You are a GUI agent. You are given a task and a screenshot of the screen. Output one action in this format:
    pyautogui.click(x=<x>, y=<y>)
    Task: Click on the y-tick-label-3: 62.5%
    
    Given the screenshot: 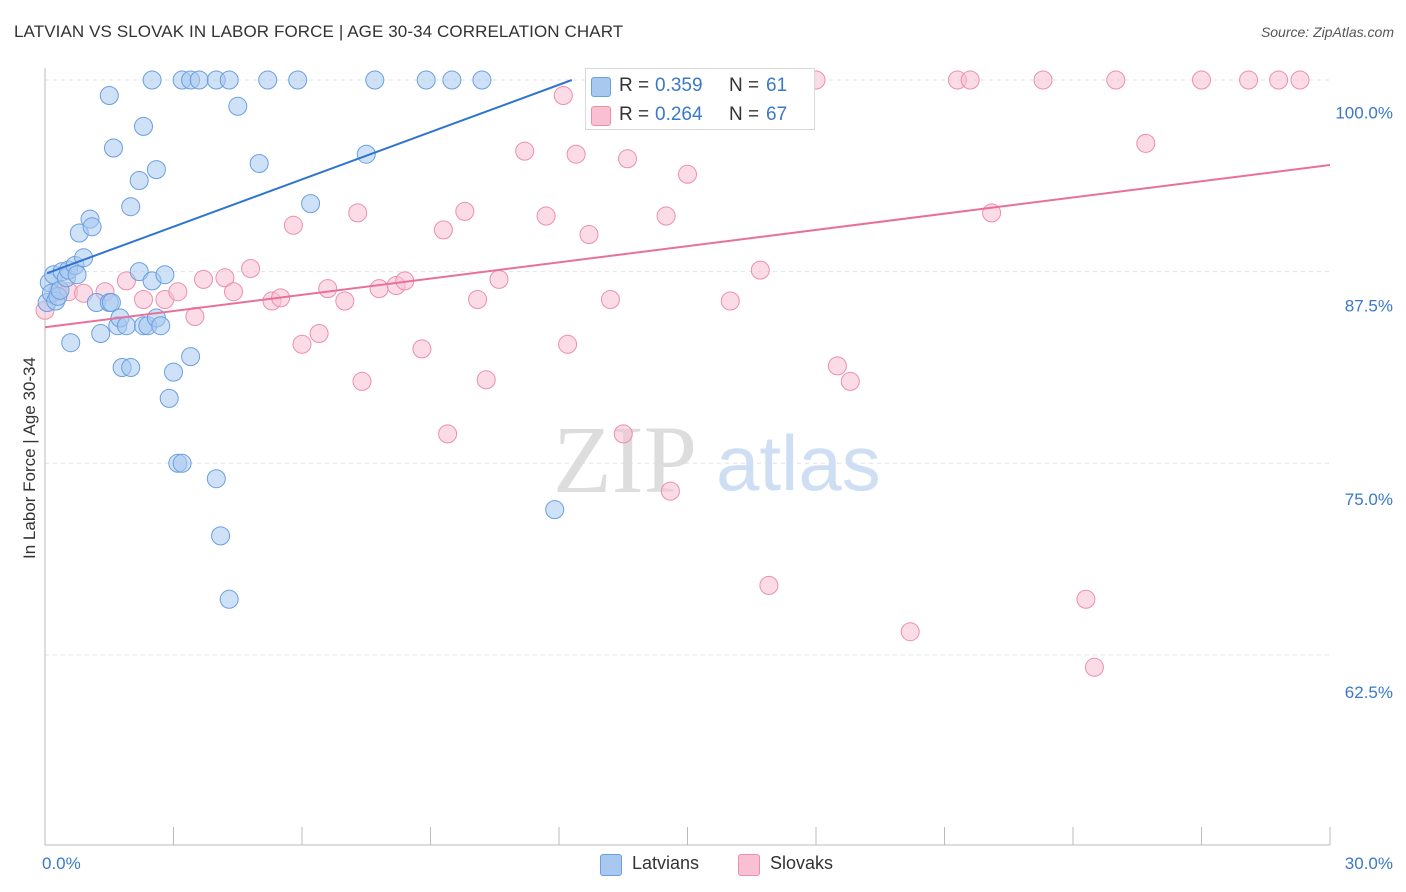 What is the action you would take?
    pyautogui.click(x=1369, y=692)
    